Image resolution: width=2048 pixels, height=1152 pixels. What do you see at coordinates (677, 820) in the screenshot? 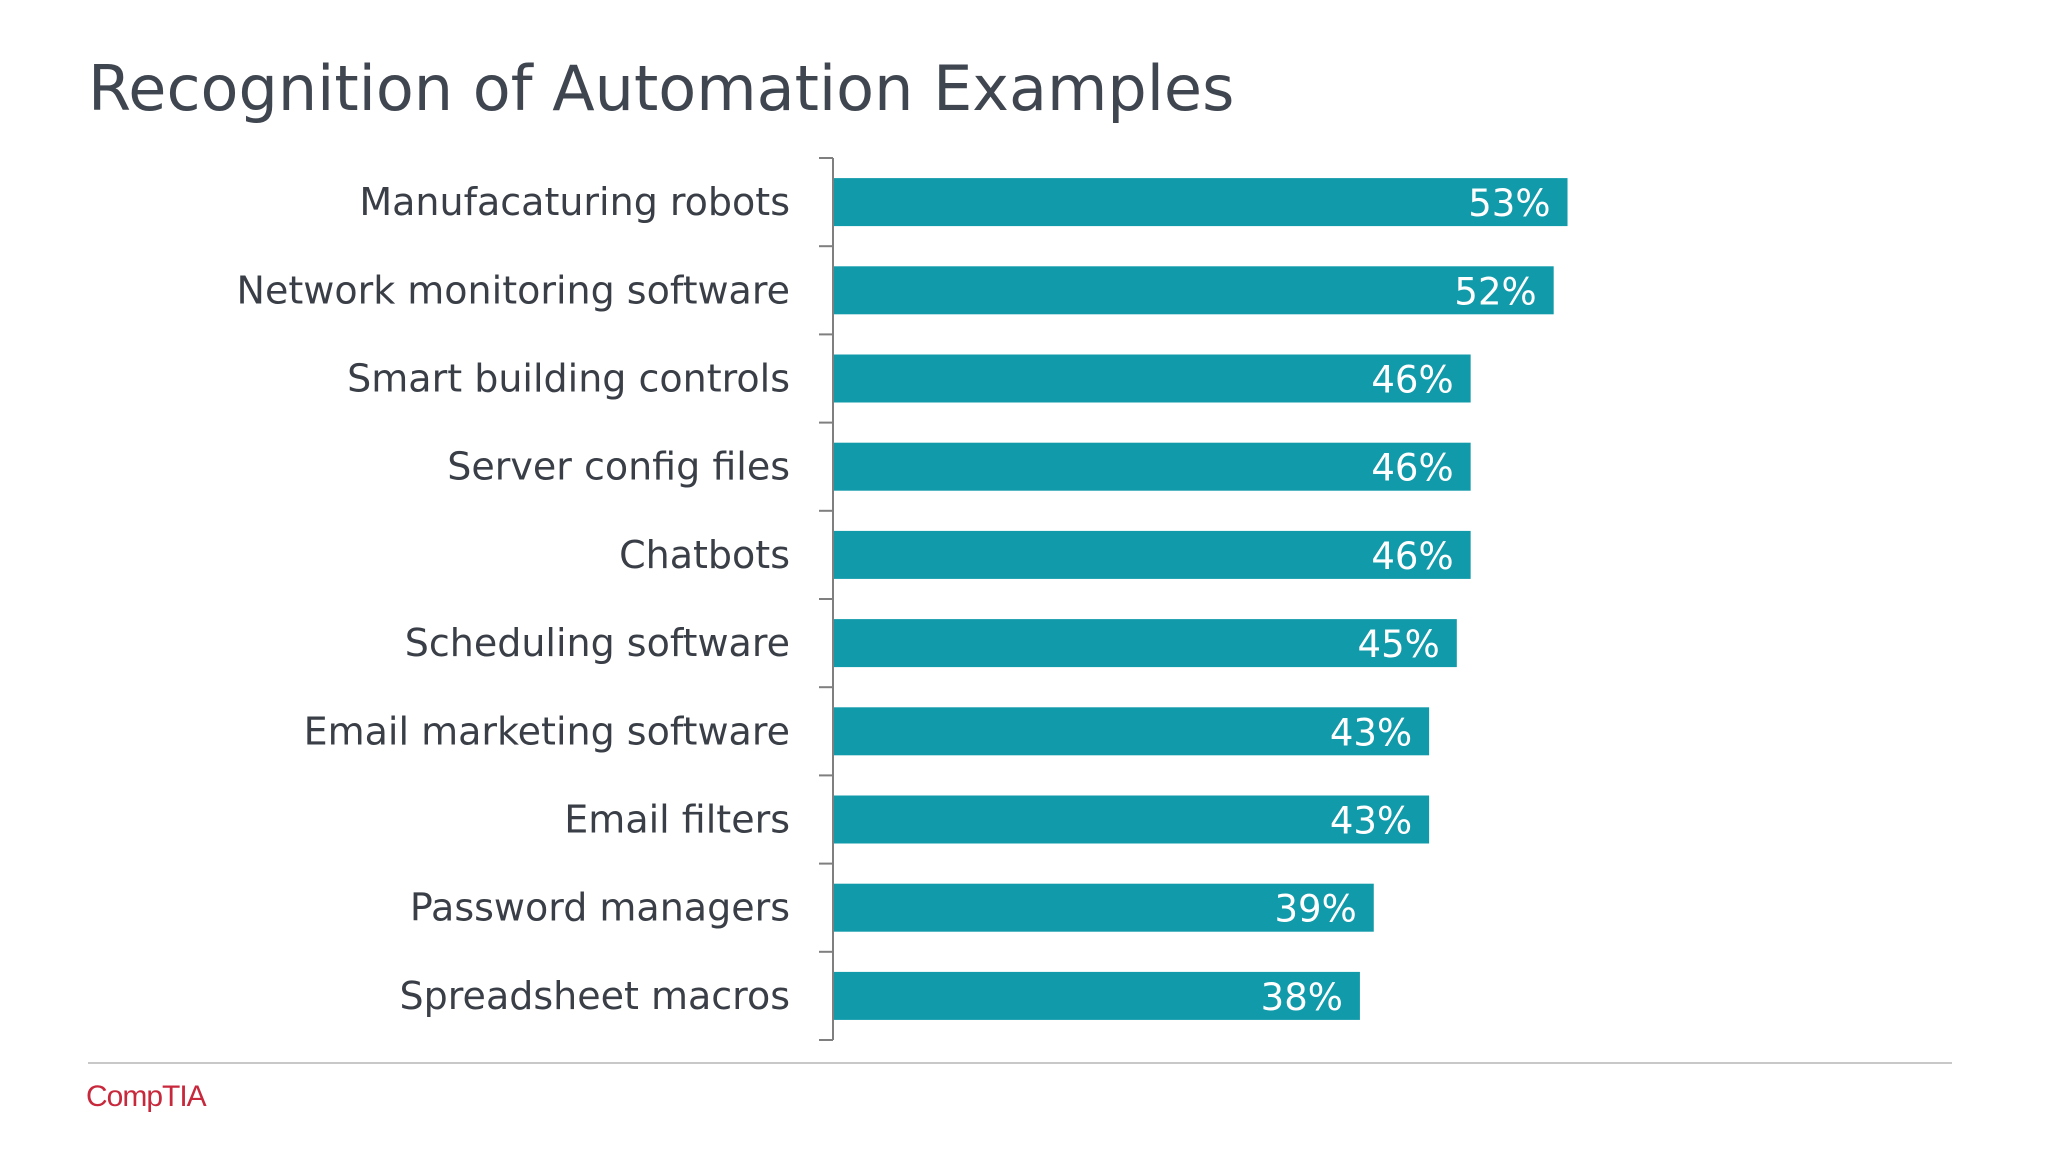
I see `category-label: Email filters` at bounding box center [677, 820].